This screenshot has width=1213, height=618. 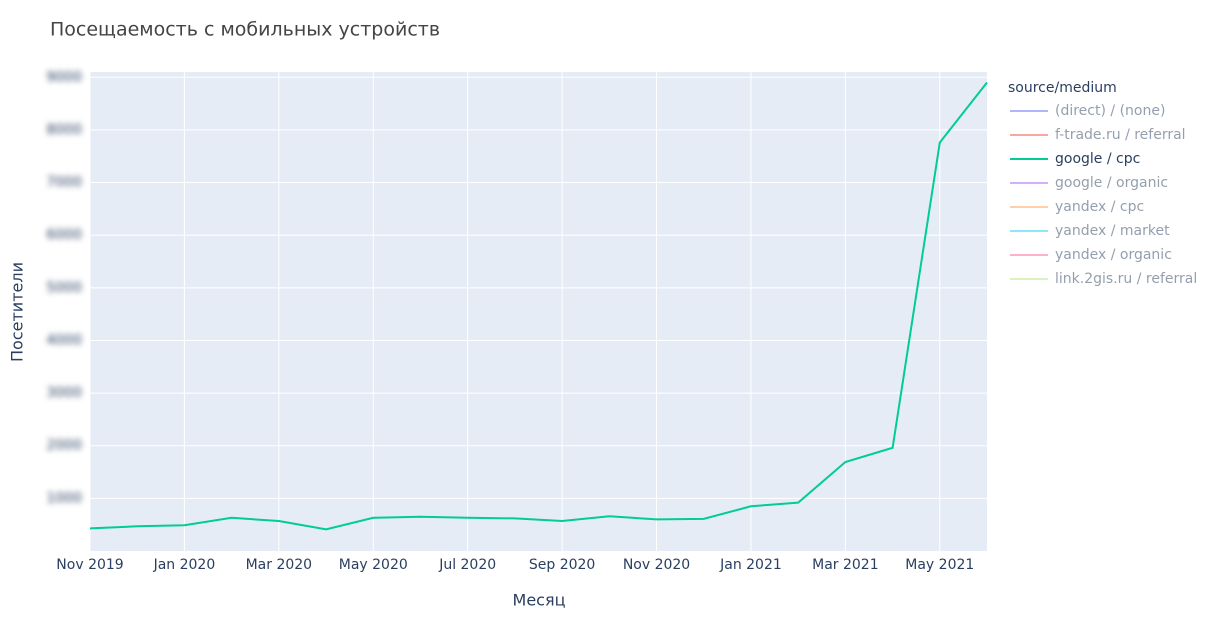 What do you see at coordinates (64, 77) in the screenshot?
I see `y-tick-label: 9000` at bounding box center [64, 77].